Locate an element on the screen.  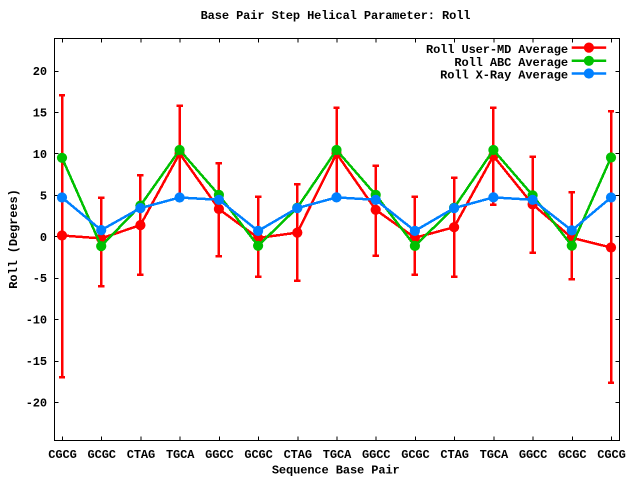
svg-text: Roll (Degrees) is located at coordinates (14, 238).